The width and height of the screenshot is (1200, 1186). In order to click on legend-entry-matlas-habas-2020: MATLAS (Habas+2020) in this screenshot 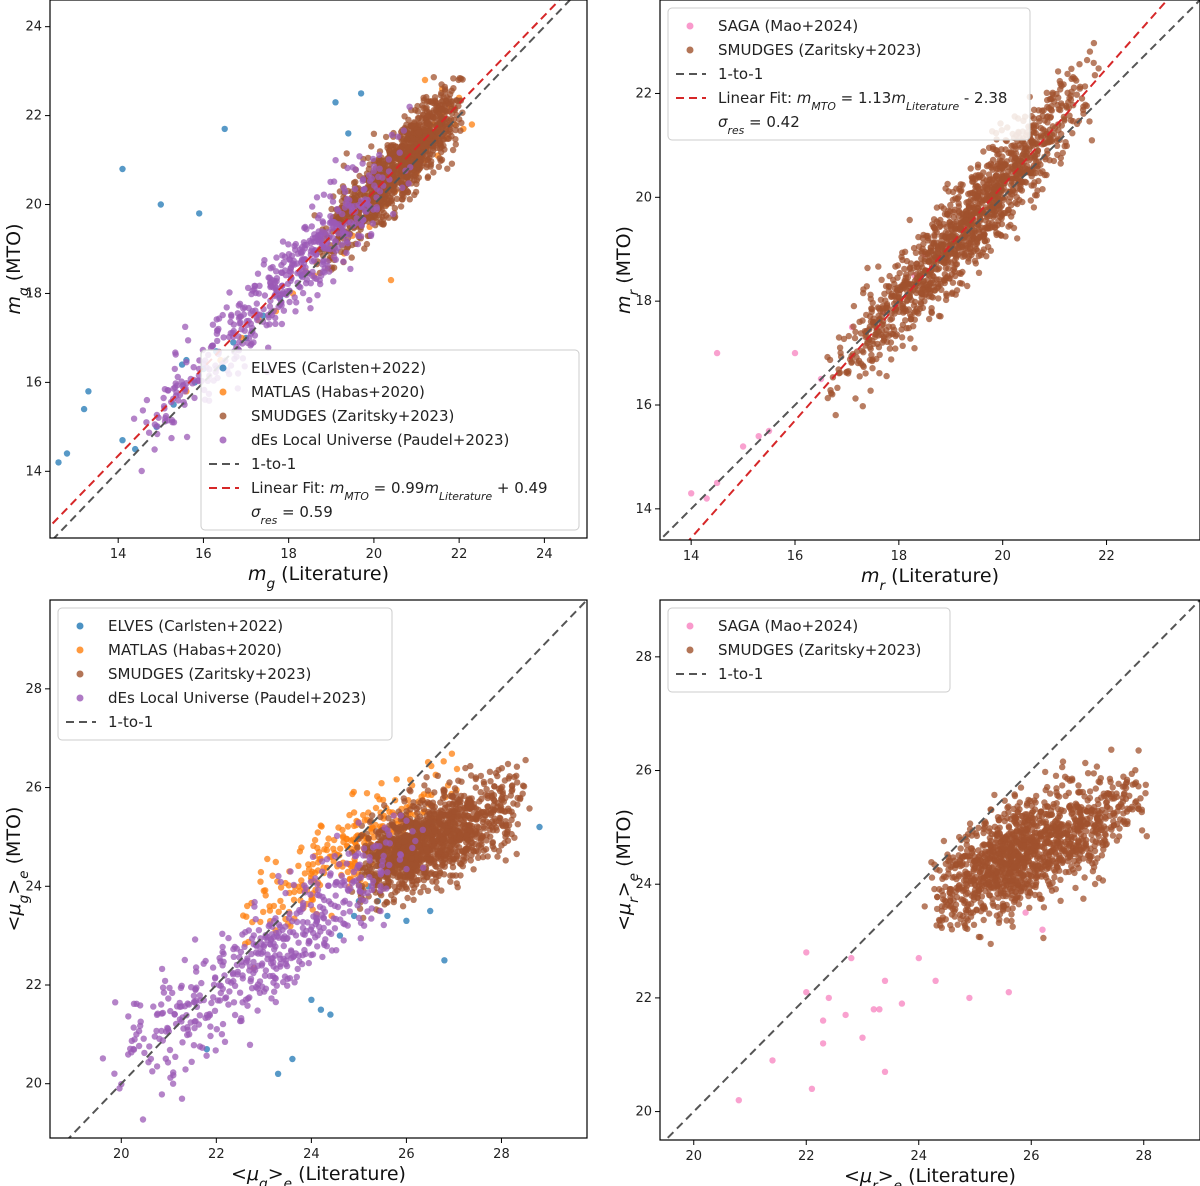, I will do `click(338, 392)`.